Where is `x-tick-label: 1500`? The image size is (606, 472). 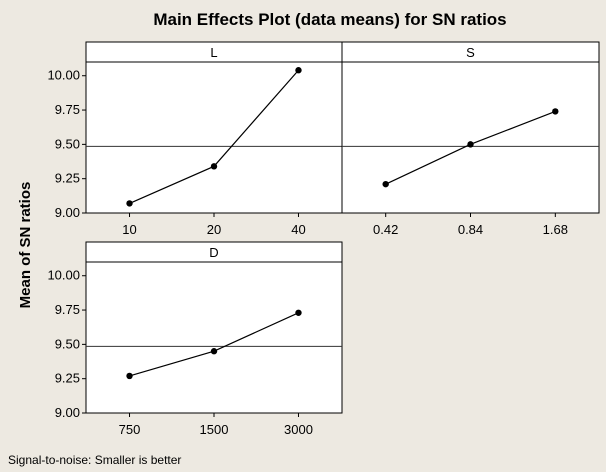 x-tick-label: 1500 is located at coordinates (214, 429).